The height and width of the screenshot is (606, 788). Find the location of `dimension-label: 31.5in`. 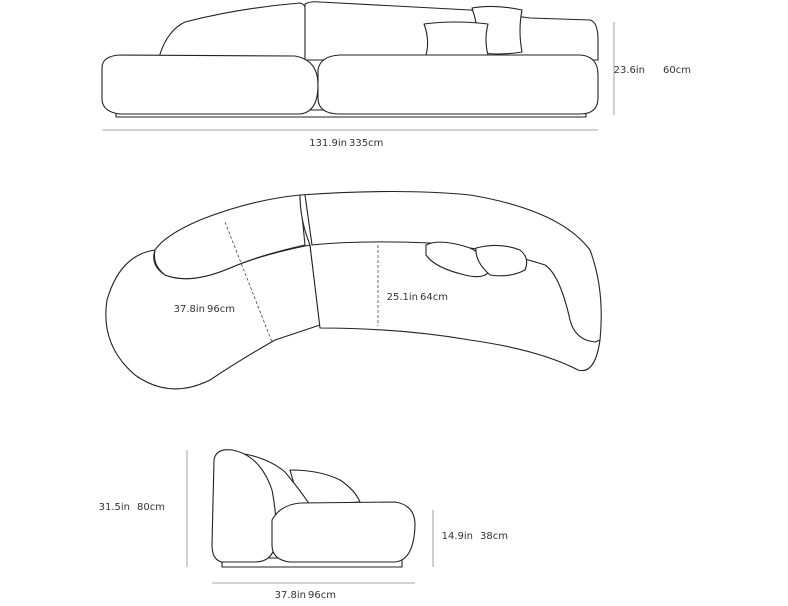

dimension-label: 31.5in is located at coordinates (114, 507).